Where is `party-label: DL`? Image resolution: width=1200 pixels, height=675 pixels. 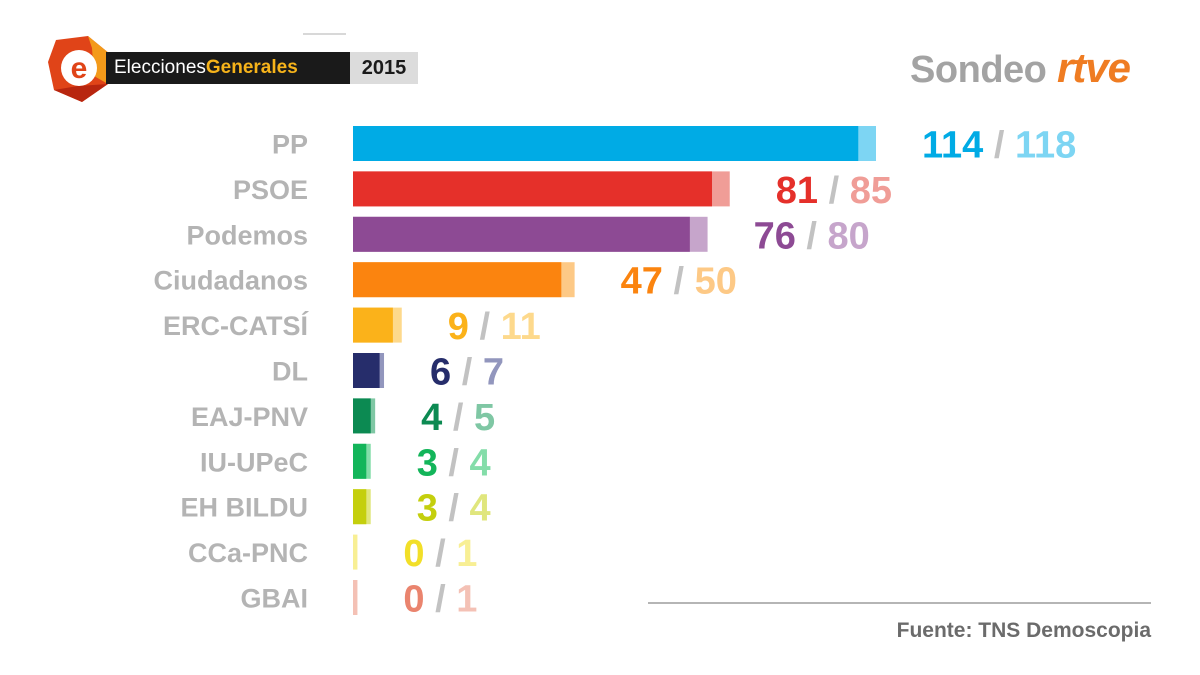
party-label: DL is located at coordinates (290, 372).